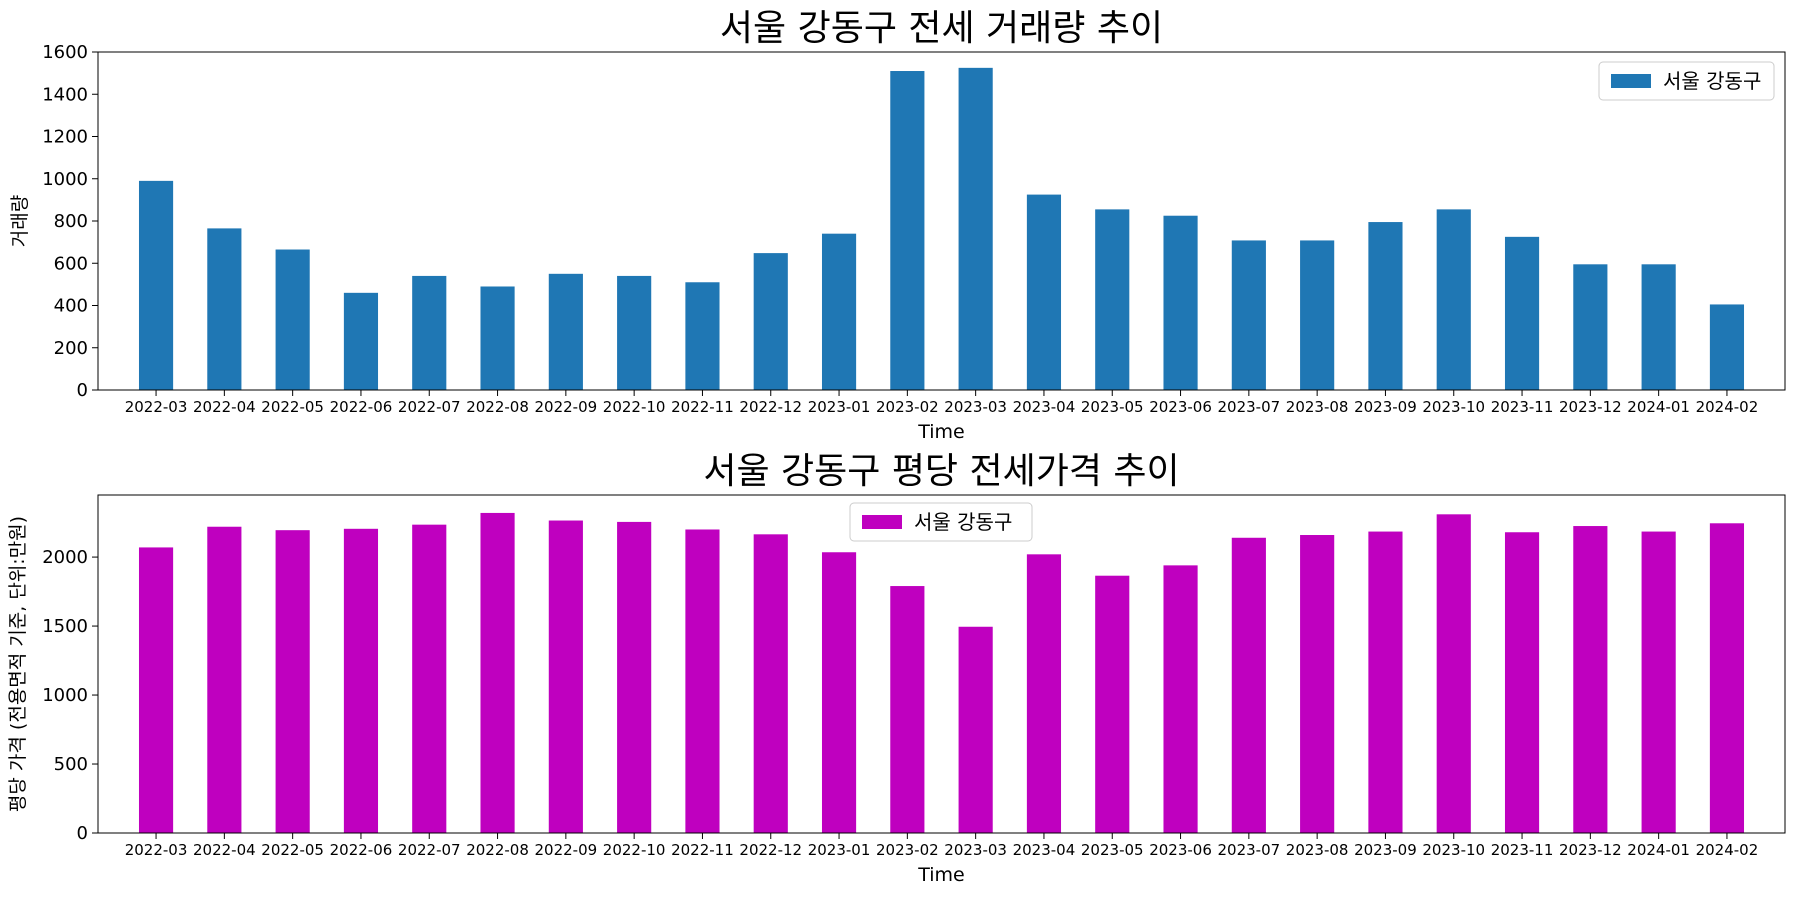 Image resolution: width=1800 pixels, height=900 pixels. I want to click on y-tick-label: 1400, so click(65, 94).